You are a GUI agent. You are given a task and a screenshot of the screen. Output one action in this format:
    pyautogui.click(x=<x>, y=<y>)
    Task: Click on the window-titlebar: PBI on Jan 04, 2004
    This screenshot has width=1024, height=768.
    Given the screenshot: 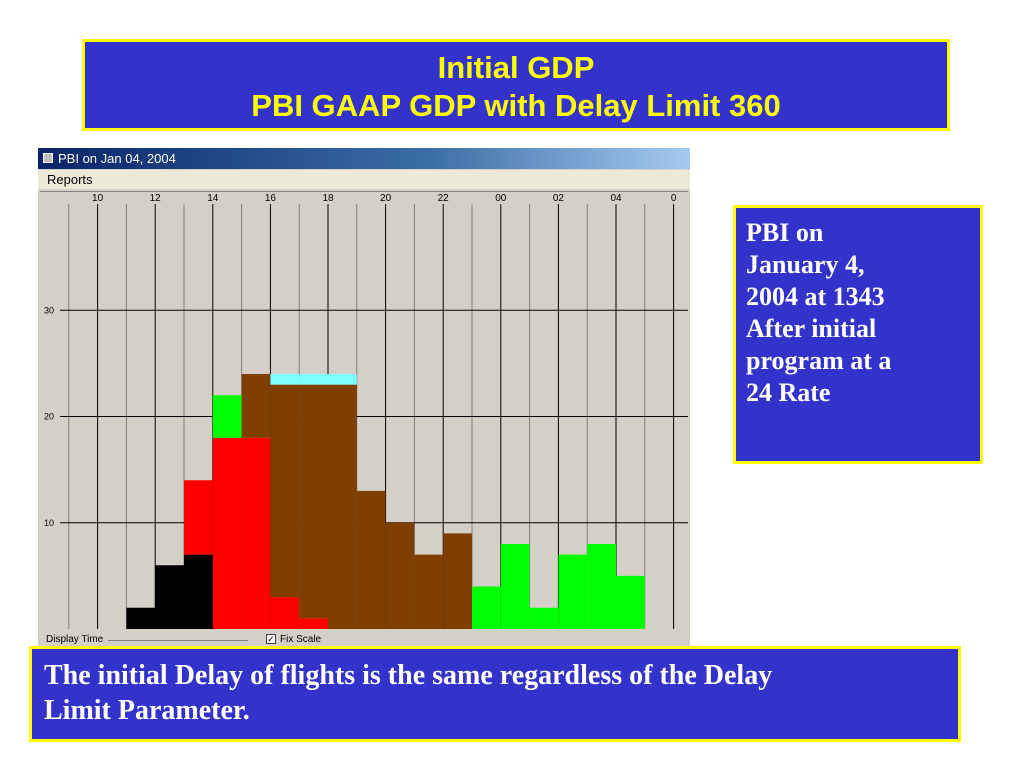 What is the action you would take?
    pyautogui.click(x=364, y=158)
    